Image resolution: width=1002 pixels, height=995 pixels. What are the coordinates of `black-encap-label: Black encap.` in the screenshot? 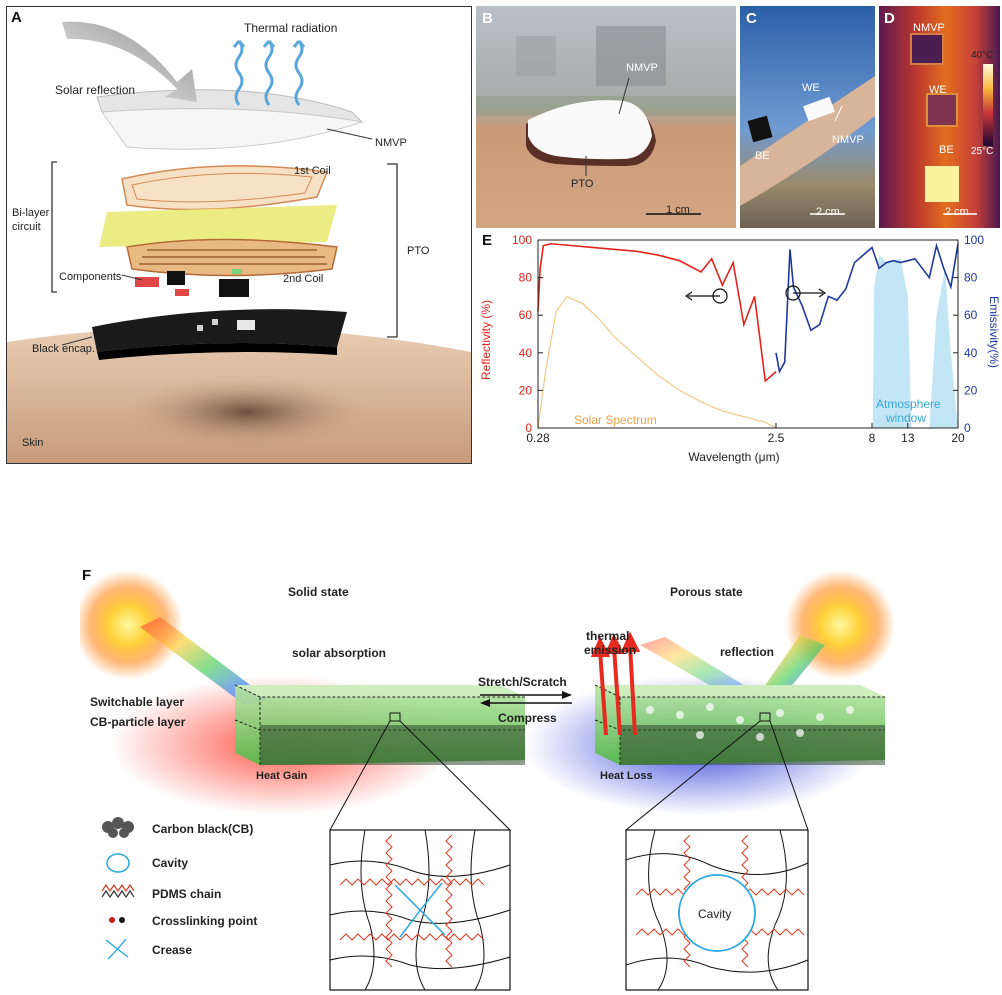 It's located at (63, 349).